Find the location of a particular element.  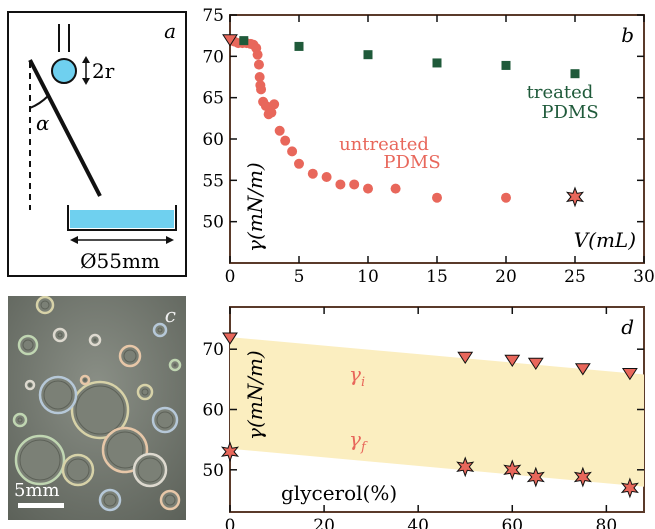

photo-bubbles is located at coordinates (97, 404).